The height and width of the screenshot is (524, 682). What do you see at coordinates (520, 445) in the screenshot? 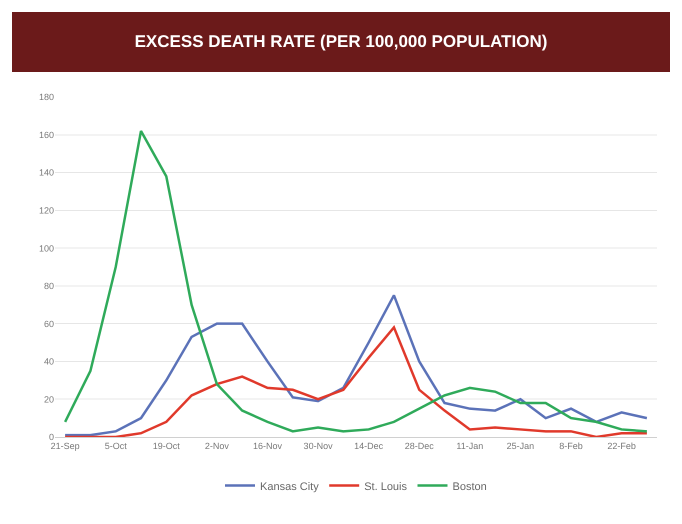
I see `x-tick-label: 25-Jan` at bounding box center [520, 445].